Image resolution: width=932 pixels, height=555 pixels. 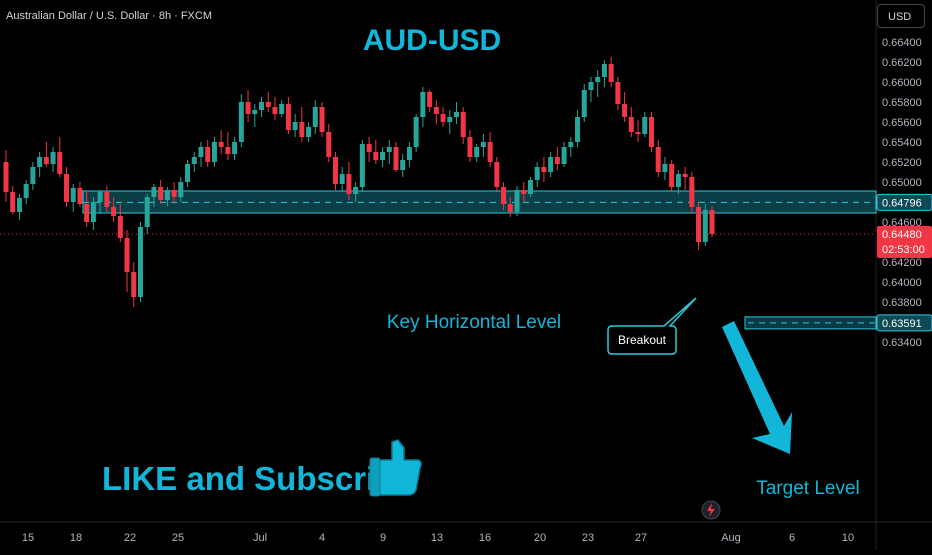 I want to click on currency-button: USD, so click(x=901, y=16).